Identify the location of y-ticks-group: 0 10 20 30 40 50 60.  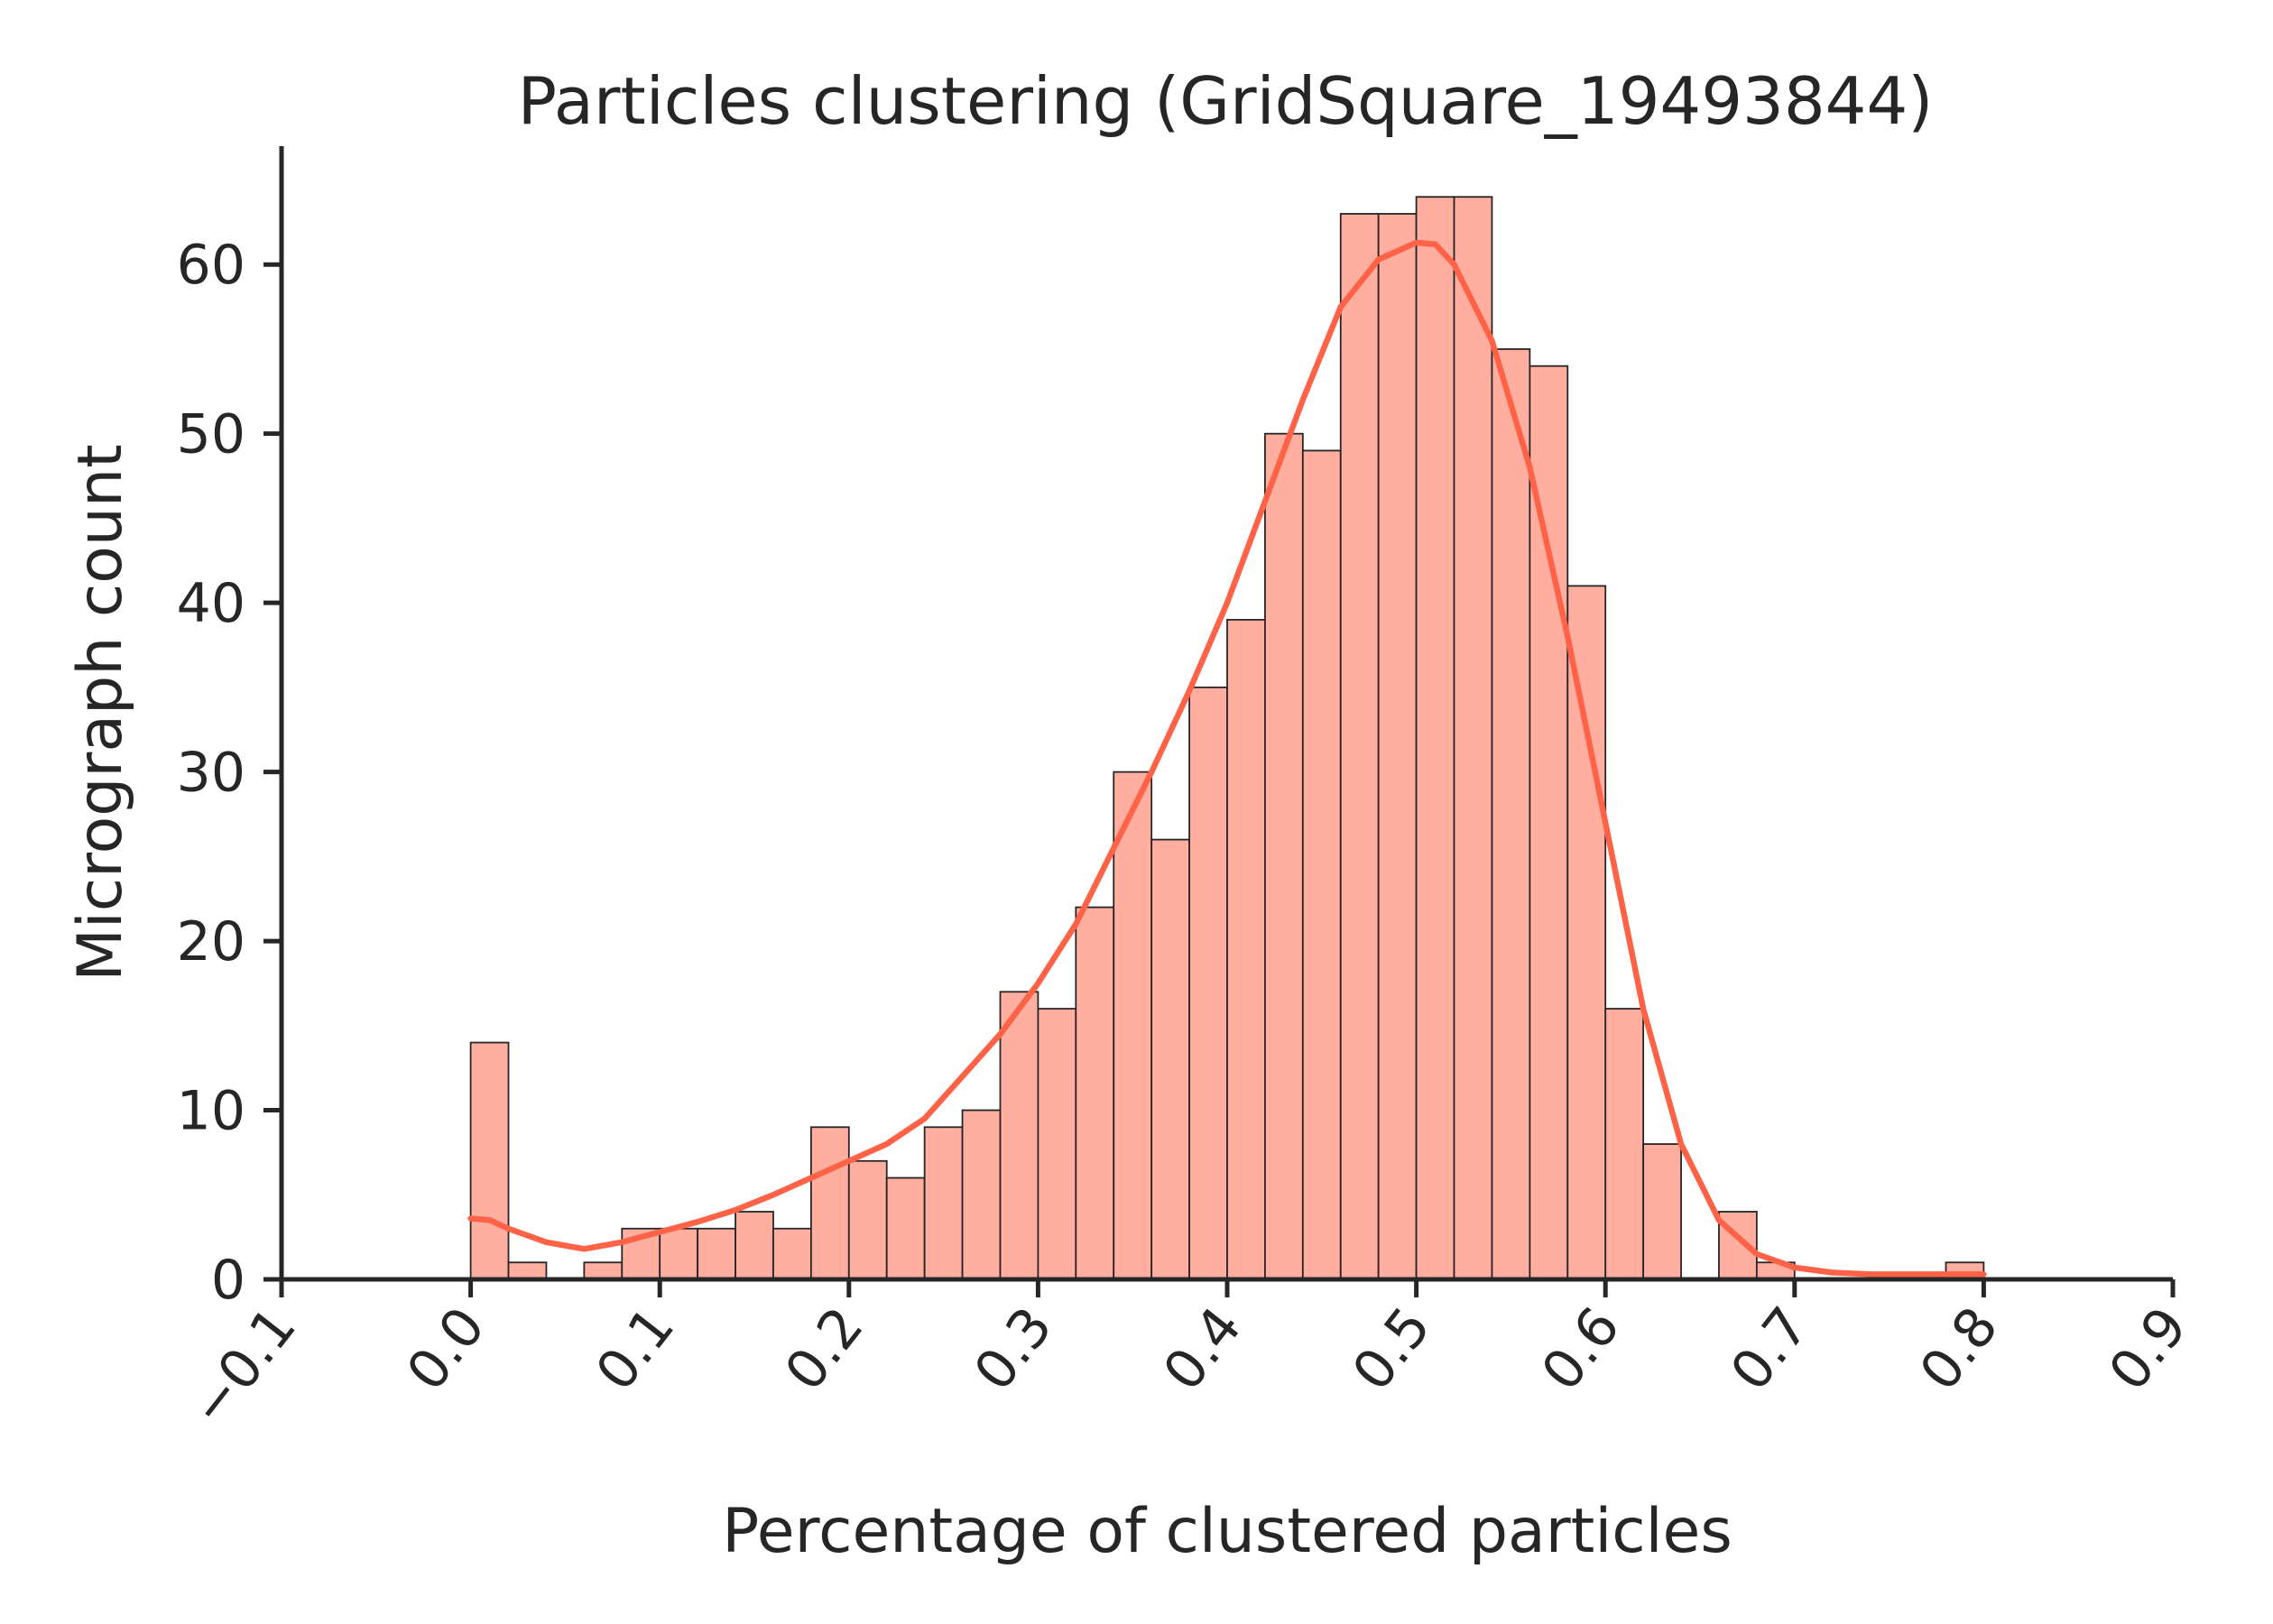
(229, 773).